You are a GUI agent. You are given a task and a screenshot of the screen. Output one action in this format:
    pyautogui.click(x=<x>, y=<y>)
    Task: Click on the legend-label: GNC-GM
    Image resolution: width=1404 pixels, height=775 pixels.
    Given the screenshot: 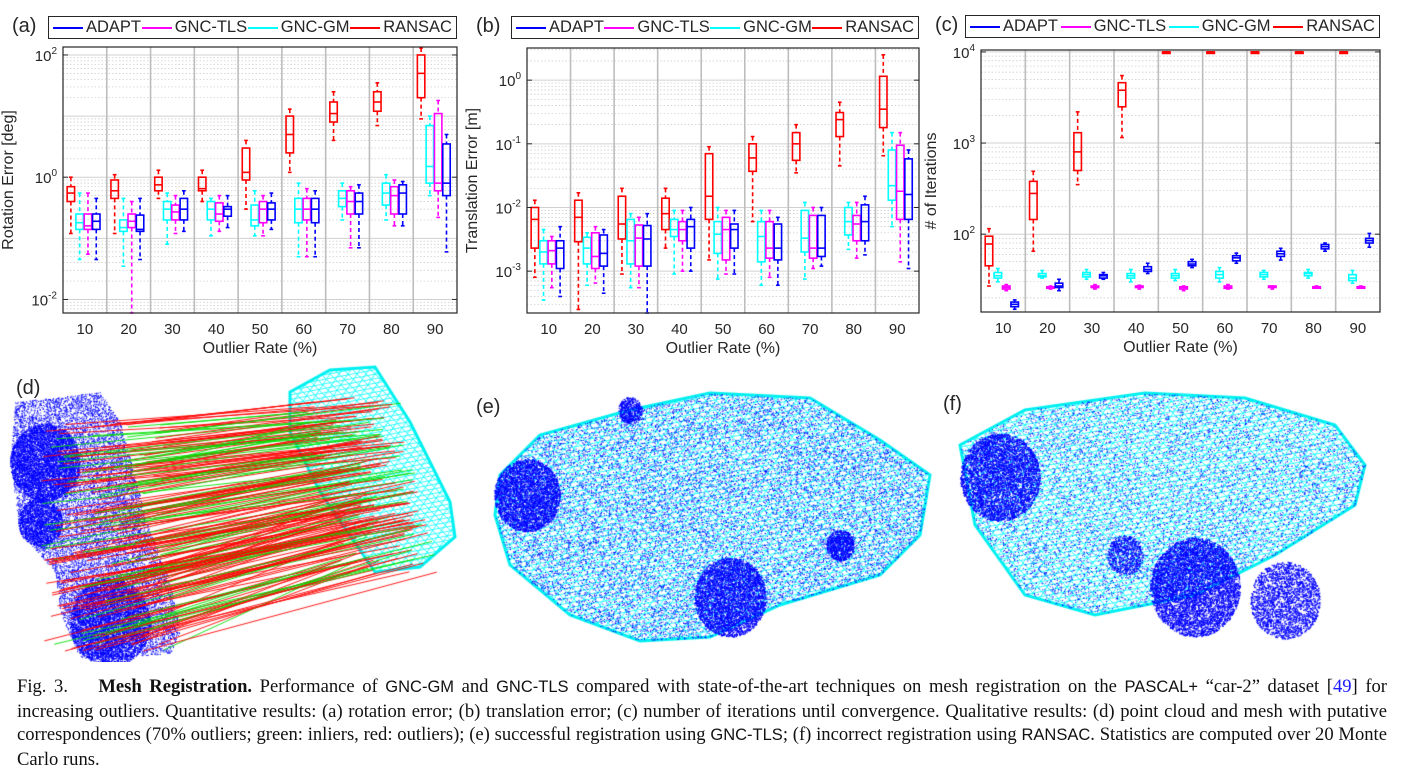 What is the action you would take?
    pyautogui.click(x=777, y=27)
    